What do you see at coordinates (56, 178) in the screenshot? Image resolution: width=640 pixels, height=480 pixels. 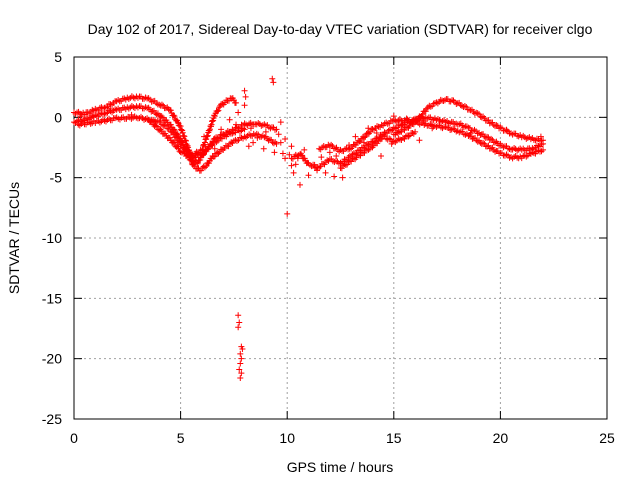 I see `y-tick-label: -5` at bounding box center [56, 178].